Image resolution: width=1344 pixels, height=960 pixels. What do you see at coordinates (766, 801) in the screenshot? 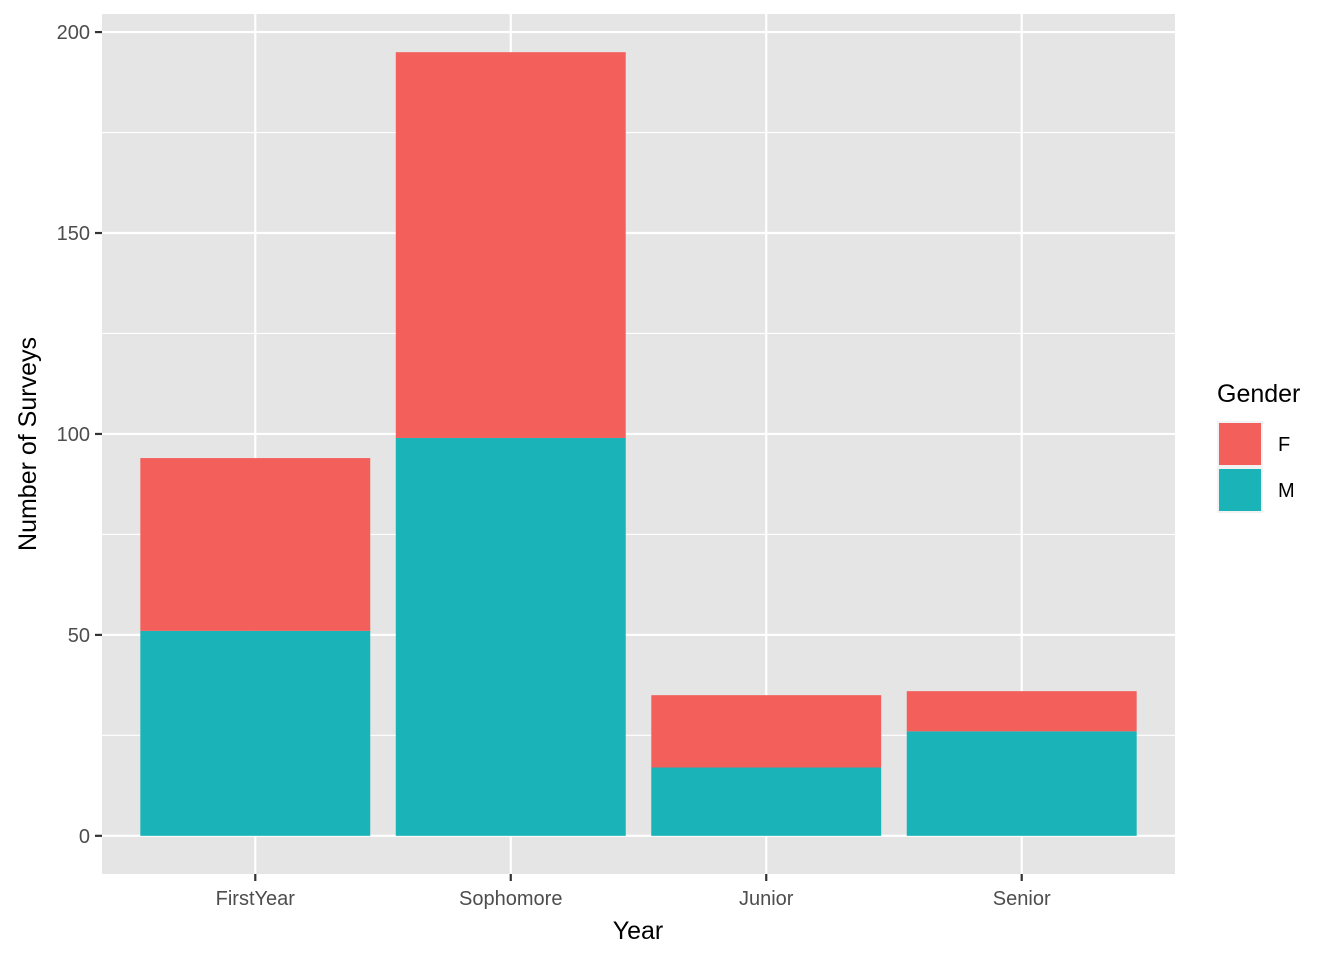
I see `bar-junior-m` at bounding box center [766, 801].